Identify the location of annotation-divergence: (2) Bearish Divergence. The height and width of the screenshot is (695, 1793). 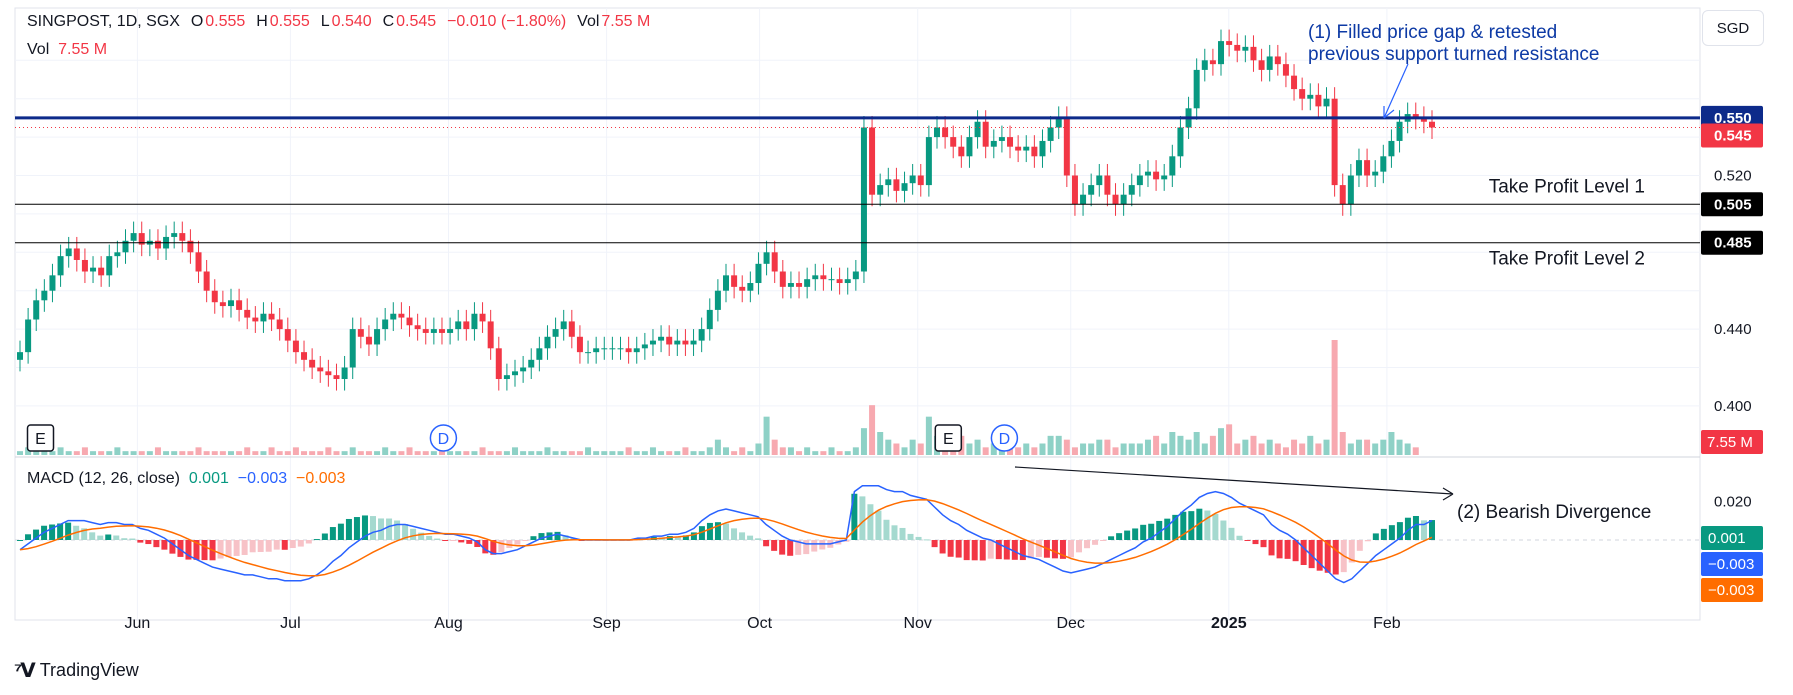
(1554, 512).